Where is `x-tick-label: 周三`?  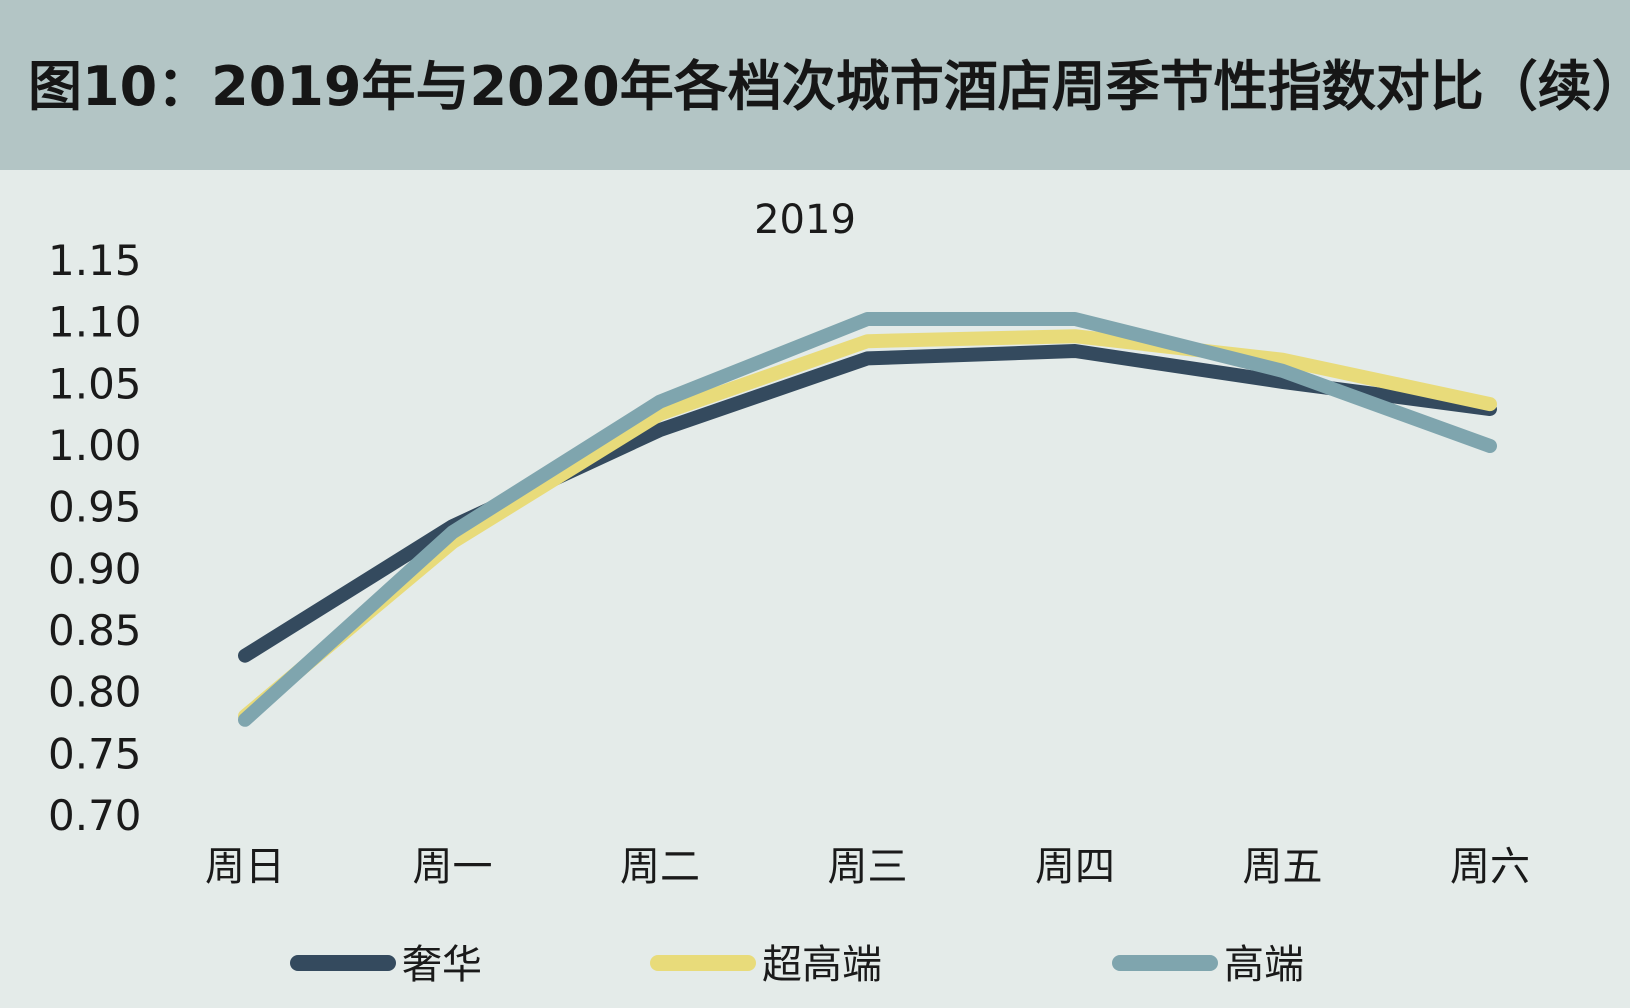
x-tick-label: 周三 is located at coordinates (868, 867).